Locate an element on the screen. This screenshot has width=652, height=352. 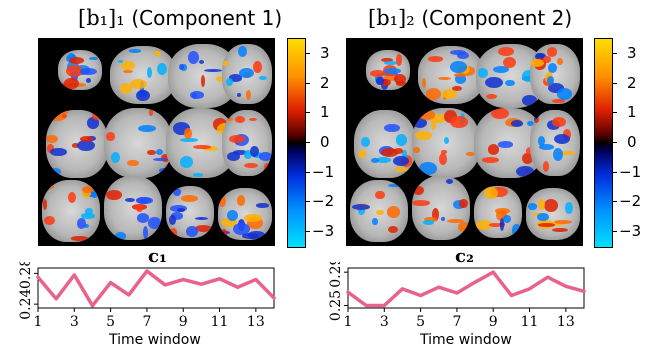
x-axis-label-left: Time window is located at coordinates (155, 340).